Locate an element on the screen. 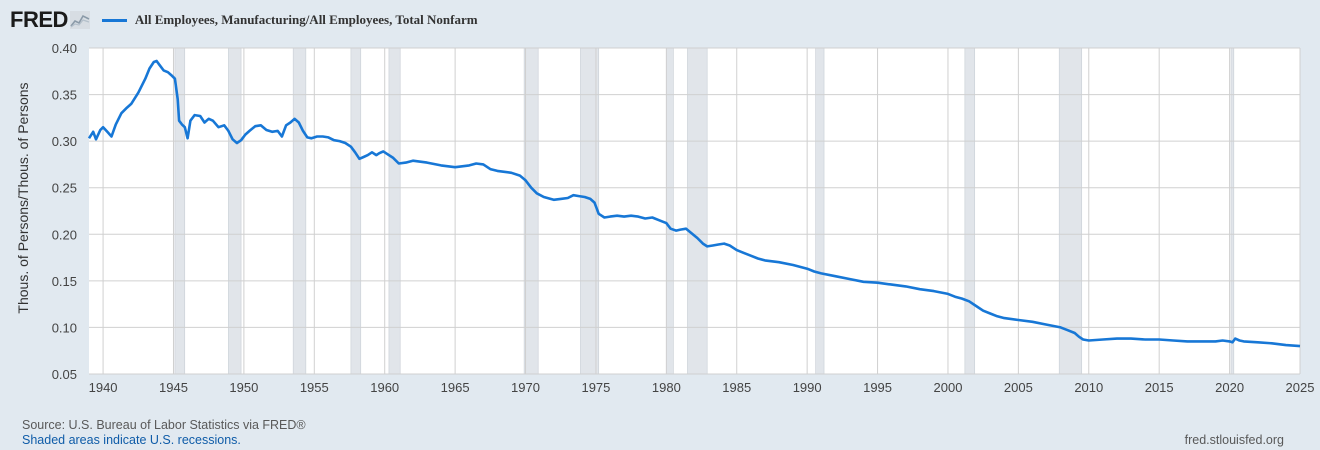 This screenshot has height=450, width=1320. x-tick-label: 2020 is located at coordinates (1229, 387).